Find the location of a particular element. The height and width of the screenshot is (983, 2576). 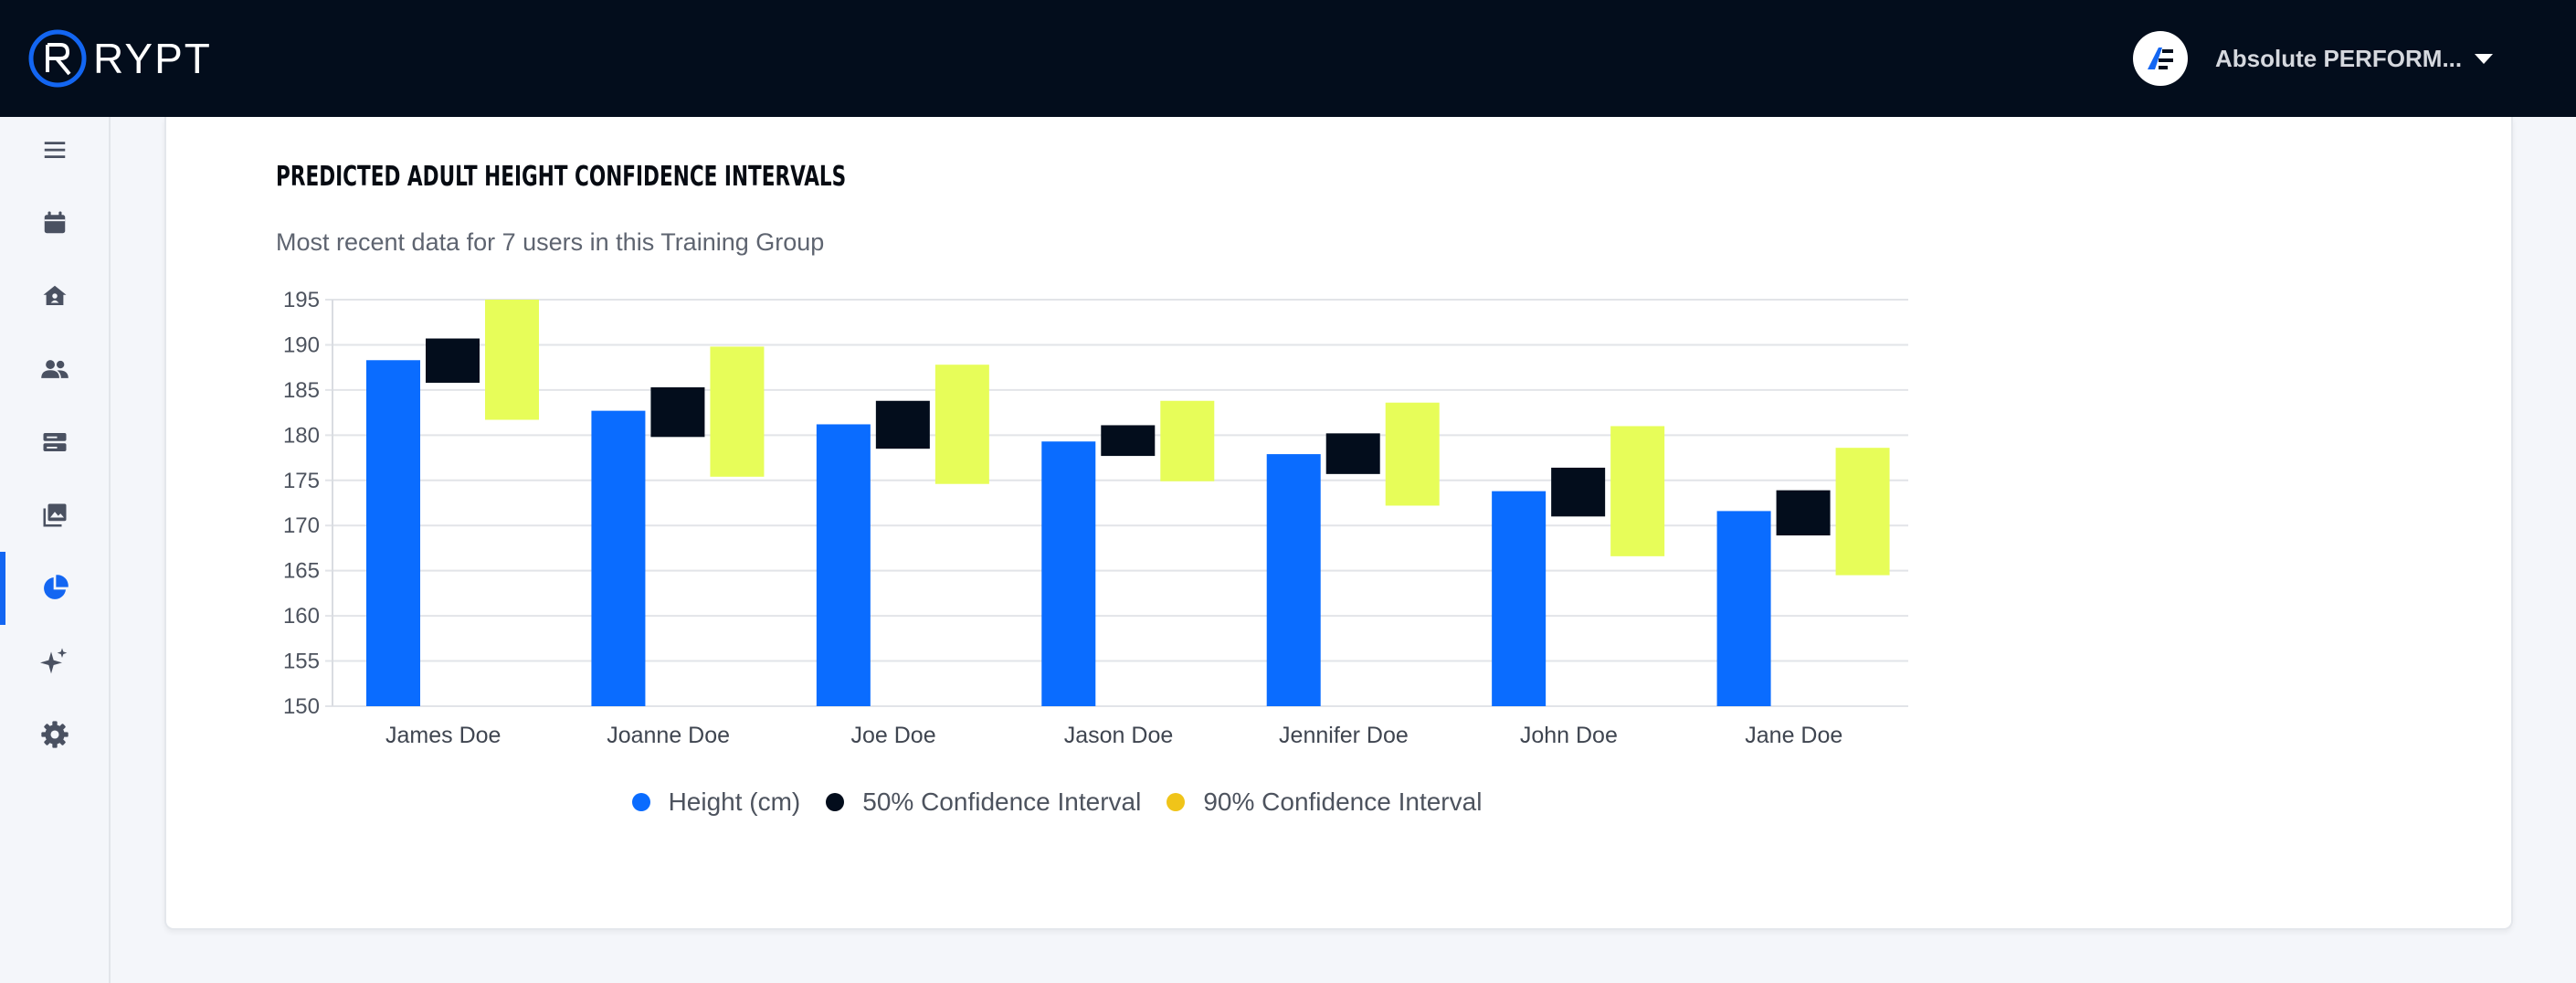

legend-marker-height is located at coordinates (640, 802).